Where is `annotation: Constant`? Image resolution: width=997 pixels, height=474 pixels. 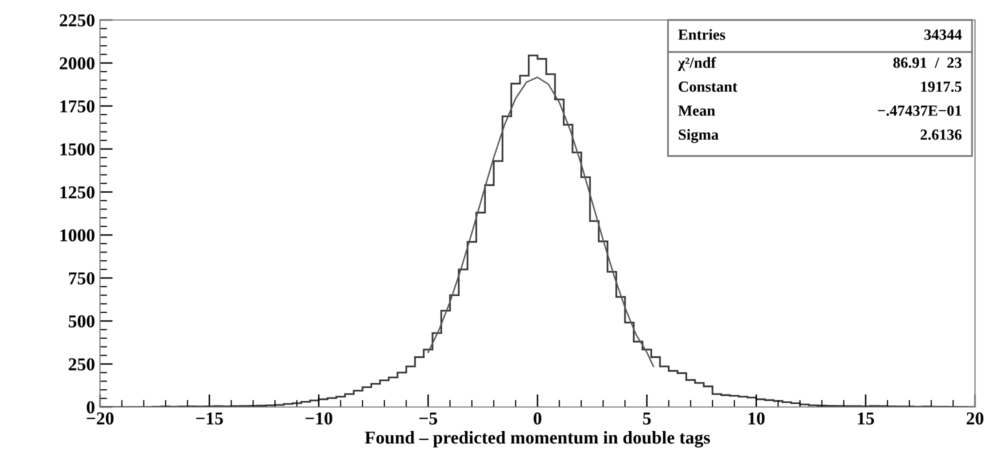
annotation: Constant is located at coordinates (708, 87).